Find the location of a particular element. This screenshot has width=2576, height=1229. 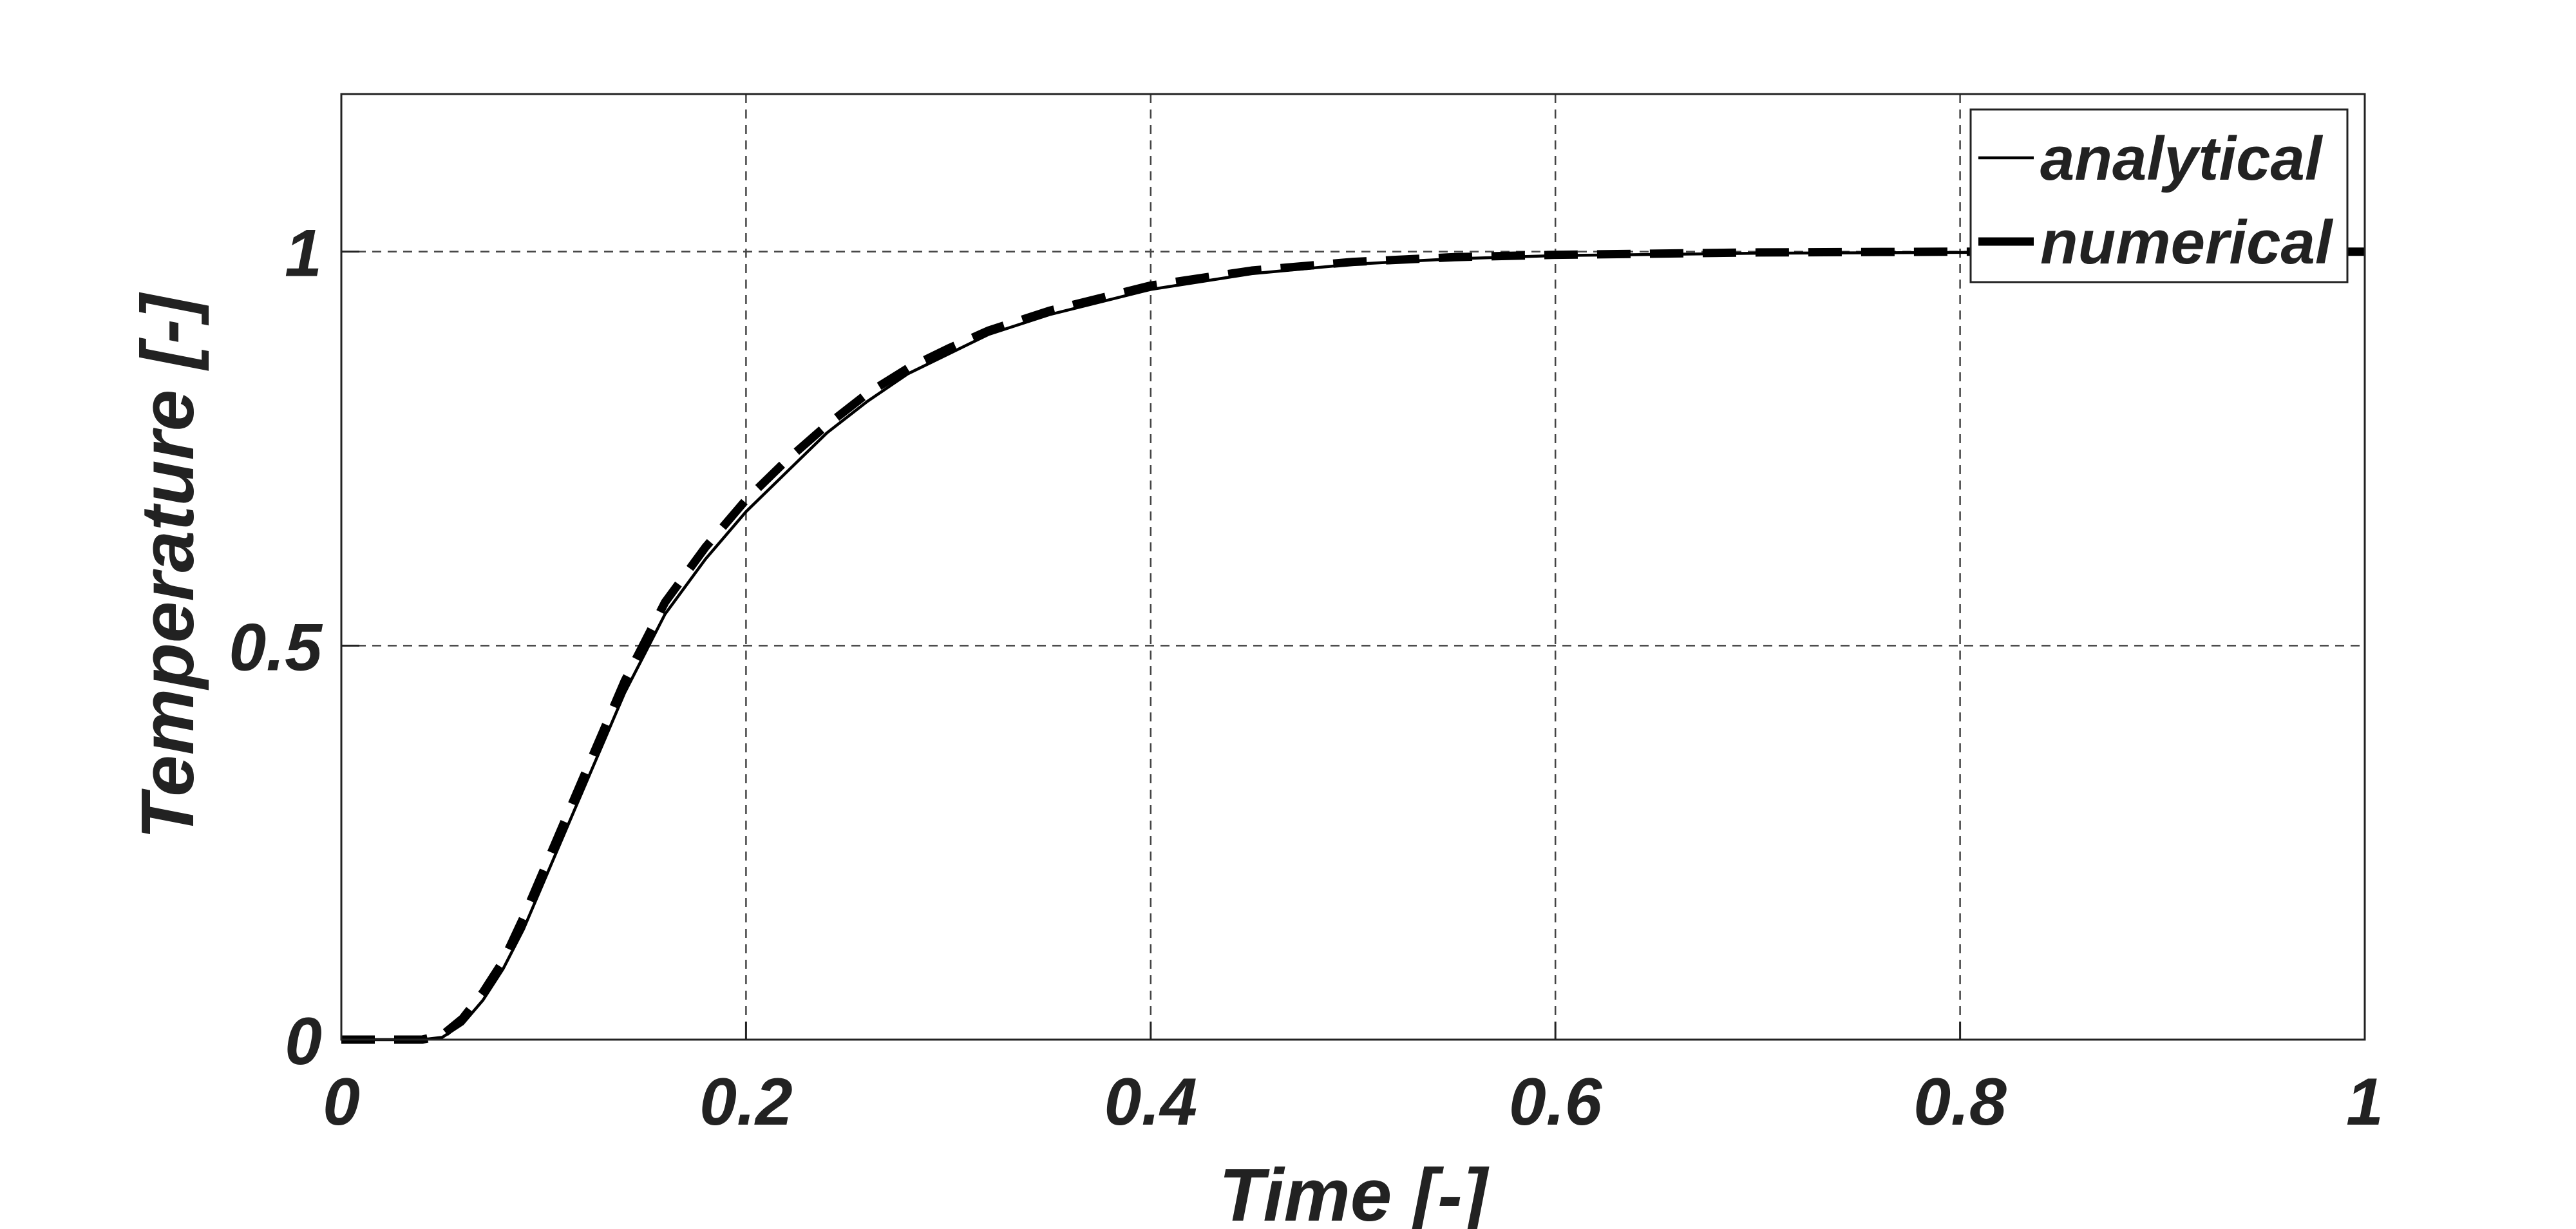

x-tick-label: 1 is located at coordinates (2364, 1102).